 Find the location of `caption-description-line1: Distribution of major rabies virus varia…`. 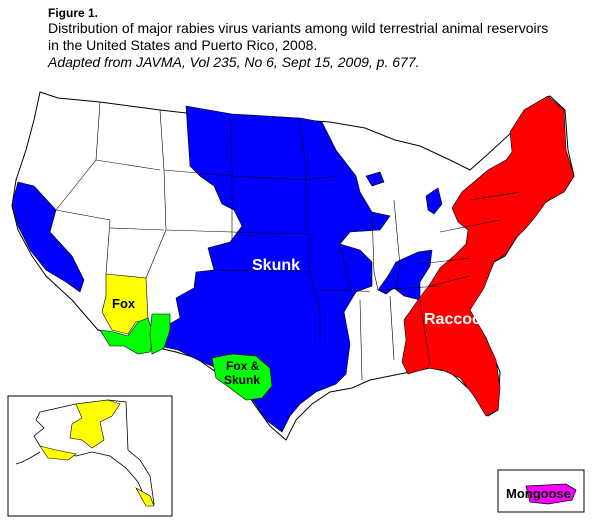

caption-description-line1: Distribution of major rabies virus varia… is located at coordinates (298, 28).